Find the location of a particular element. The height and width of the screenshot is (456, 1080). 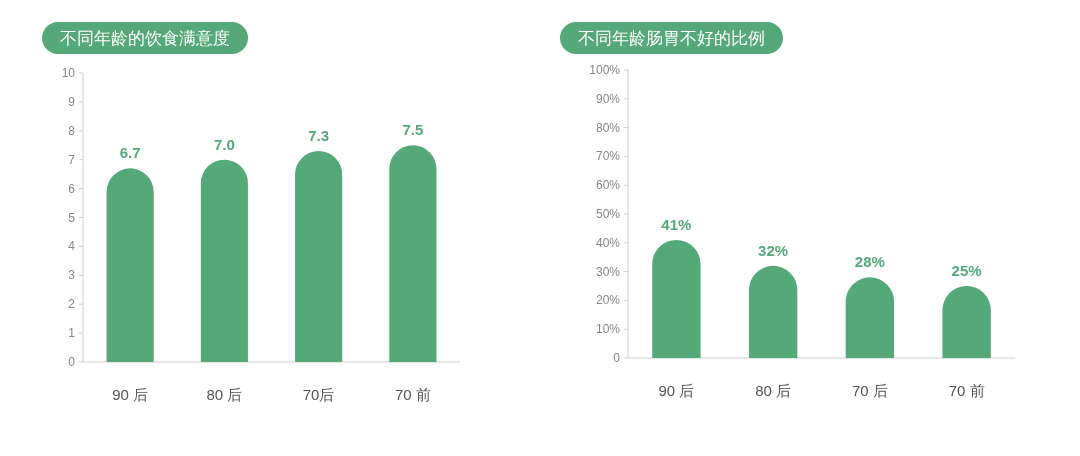

y-tick-label: 80% is located at coordinates (608, 127).